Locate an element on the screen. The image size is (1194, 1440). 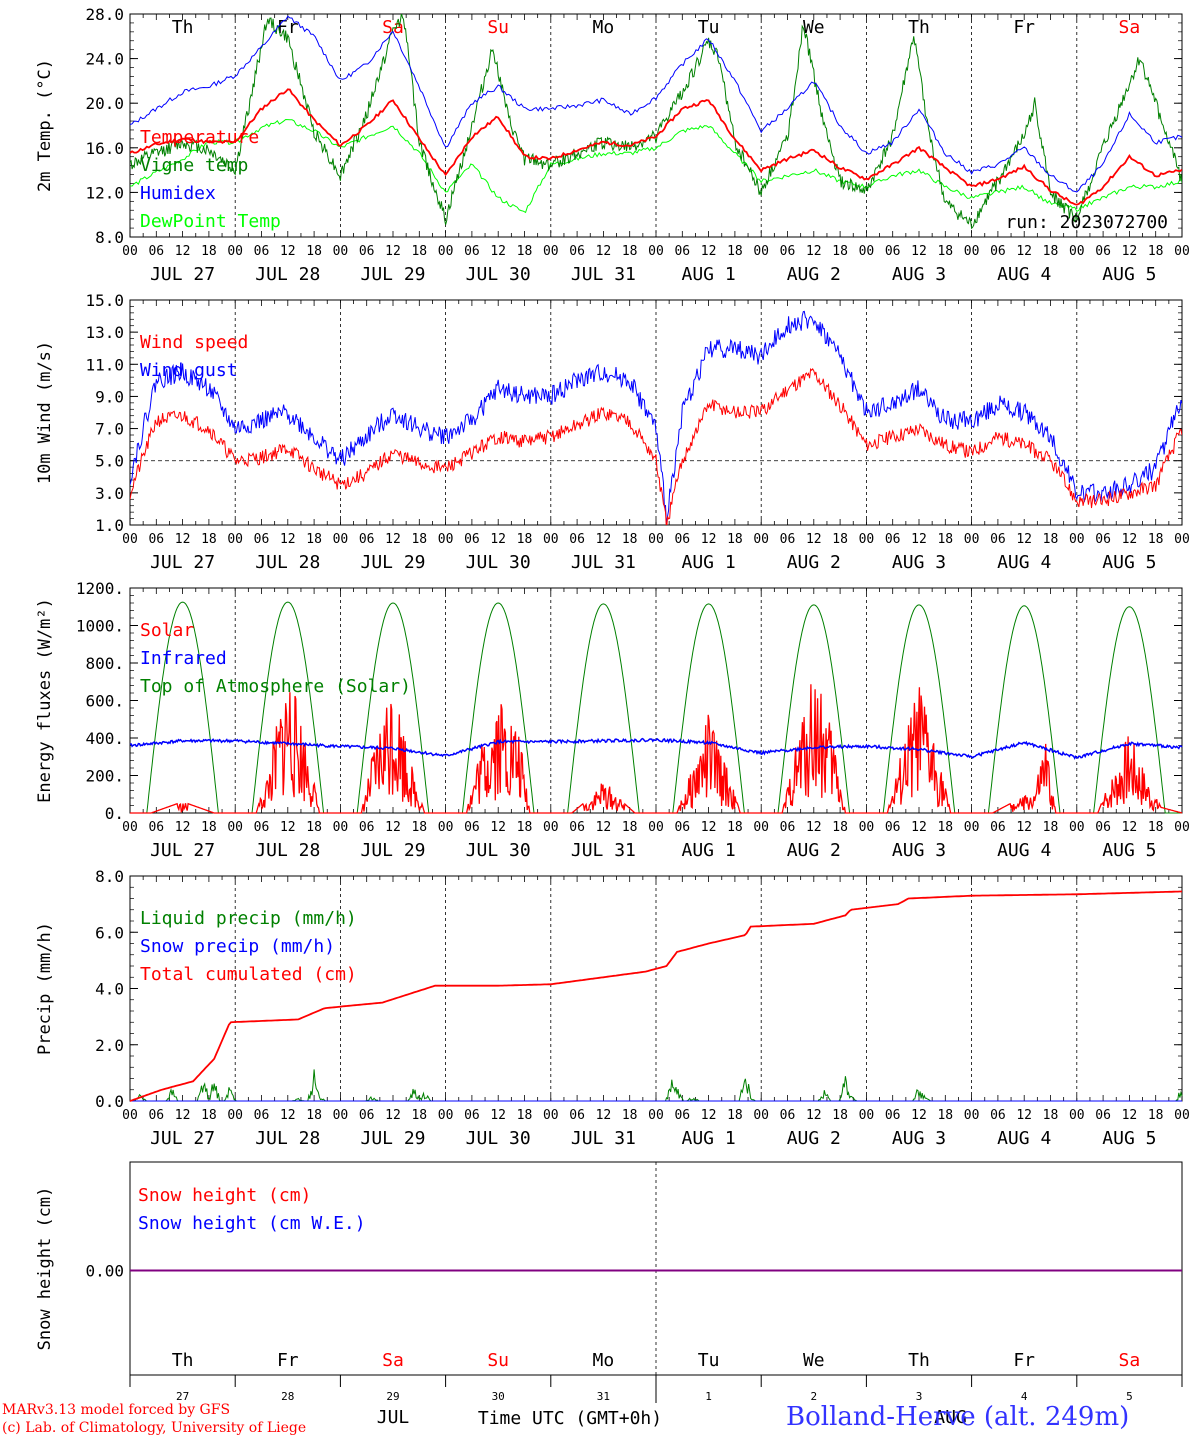
legend-vigne-temp: Vigne temp is located at coordinates (194, 165).